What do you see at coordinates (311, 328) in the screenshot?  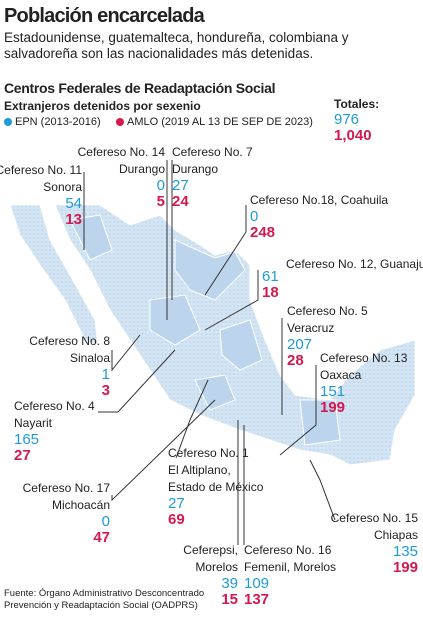 I see `center-label: Veracruz` at bounding box center [311, 328].